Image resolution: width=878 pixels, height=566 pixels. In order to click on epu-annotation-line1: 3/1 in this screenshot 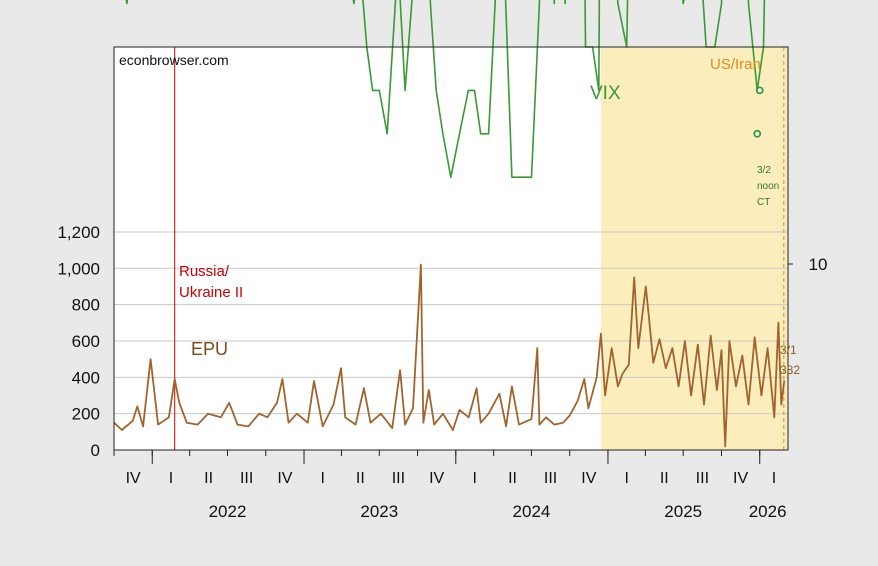, I will do `click(788, 350)`.